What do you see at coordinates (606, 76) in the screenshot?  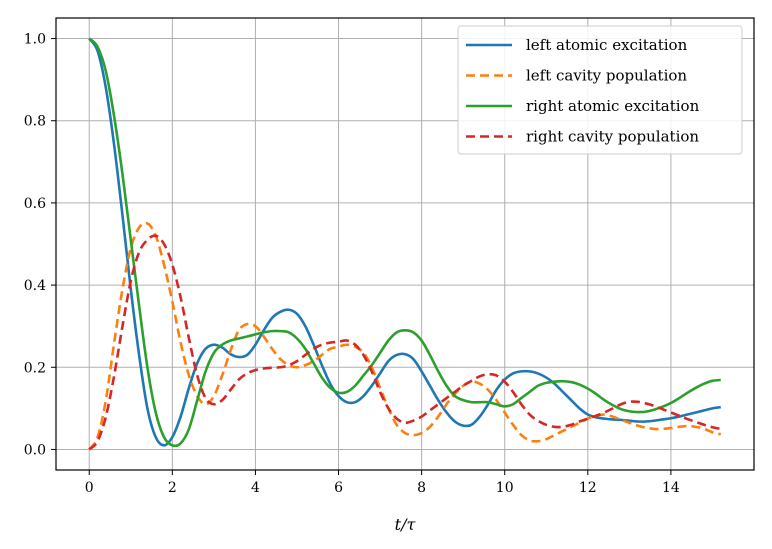 I see `legend-label: left cavity population` at bounding box center [606, 76].